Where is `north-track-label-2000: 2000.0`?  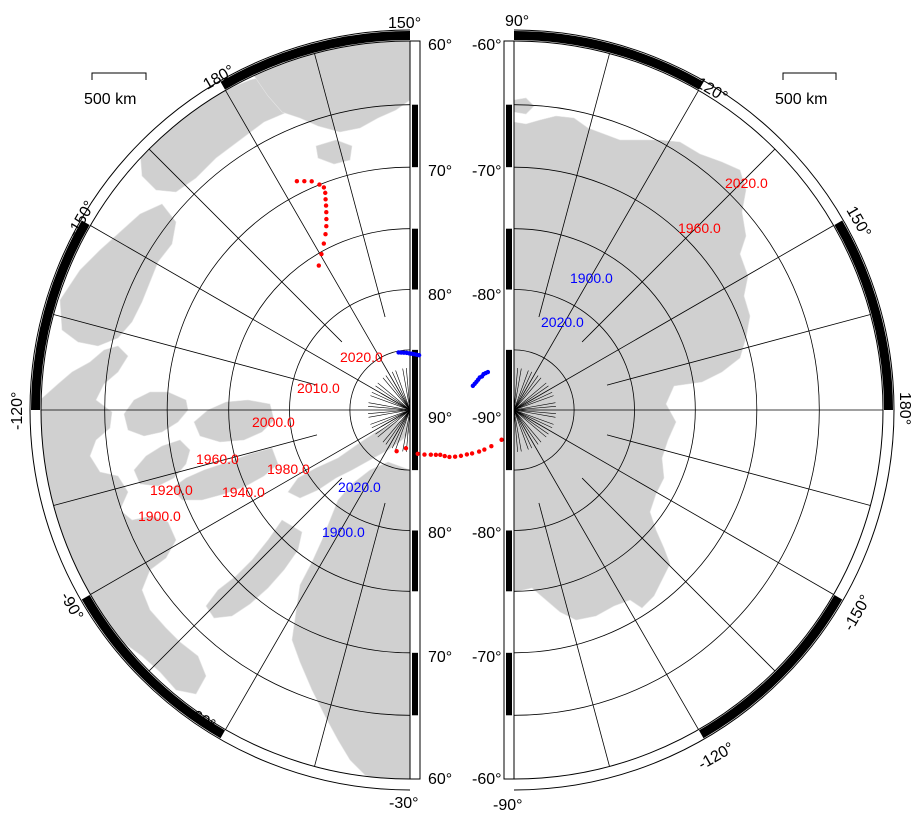
north-track-label-2000: 2000.0 is located at coordinates (273, 422).